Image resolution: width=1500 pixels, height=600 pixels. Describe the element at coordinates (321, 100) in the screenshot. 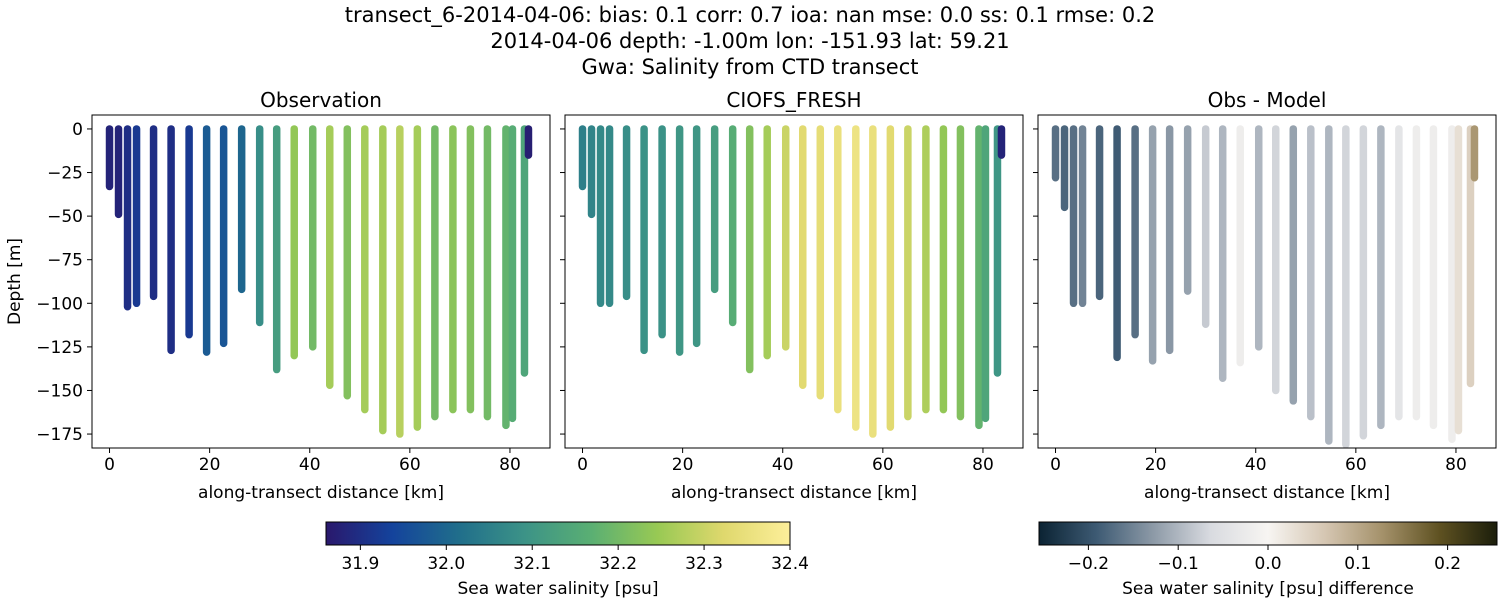

I see `panel-title: Observation` at that location.